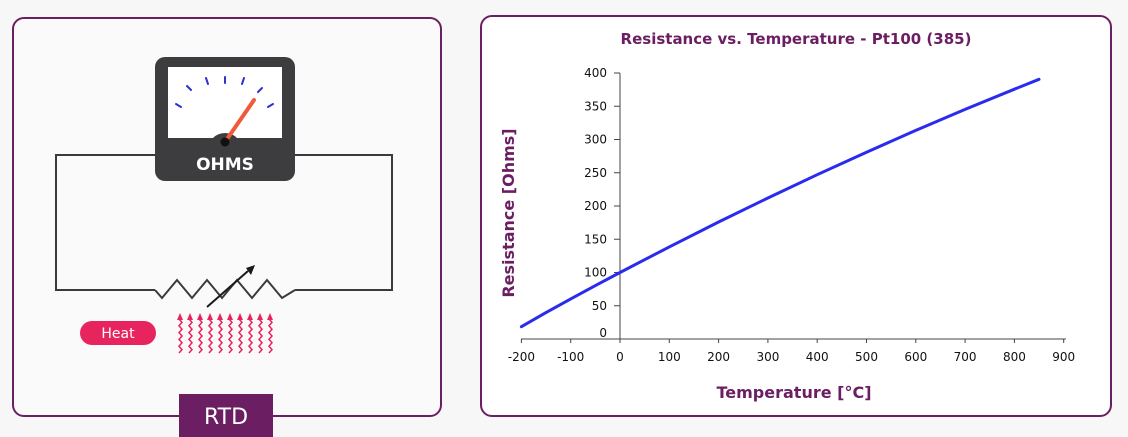 This screenshot has height=437, width=1128. What do you see at coordinates (1063, 357) in the screenshot?
I see `x-tick-label: 900` at bounding box center [1063, 357].